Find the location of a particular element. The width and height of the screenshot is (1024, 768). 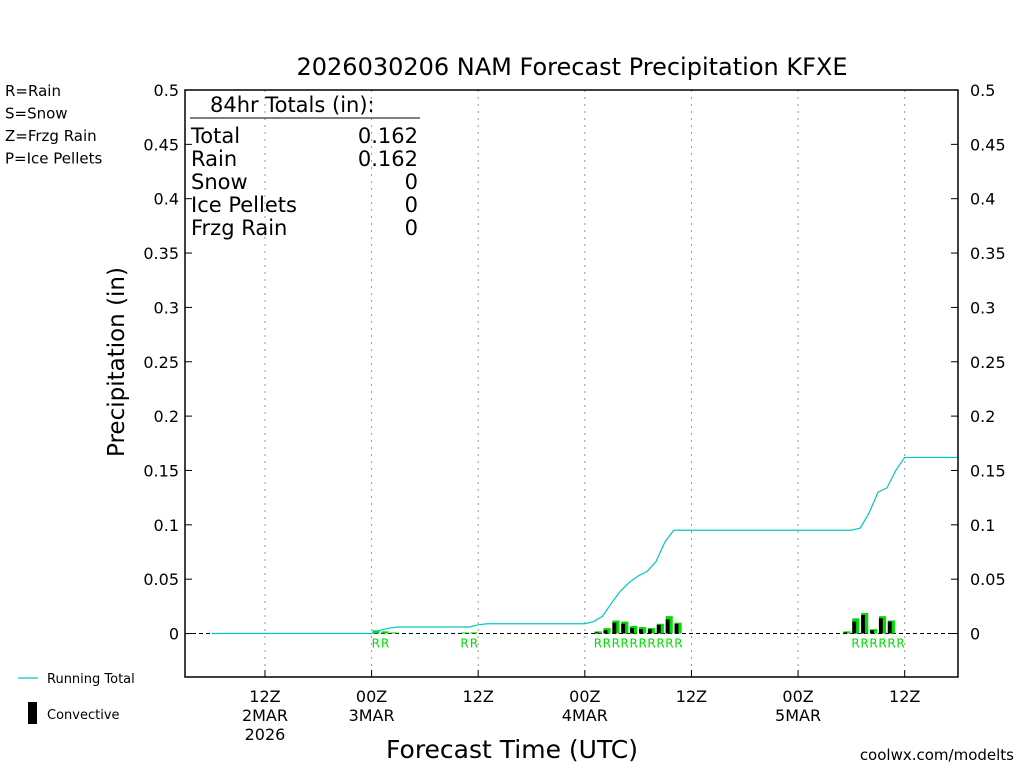

totals-row-label: Total is located at coordinates (215, 136).